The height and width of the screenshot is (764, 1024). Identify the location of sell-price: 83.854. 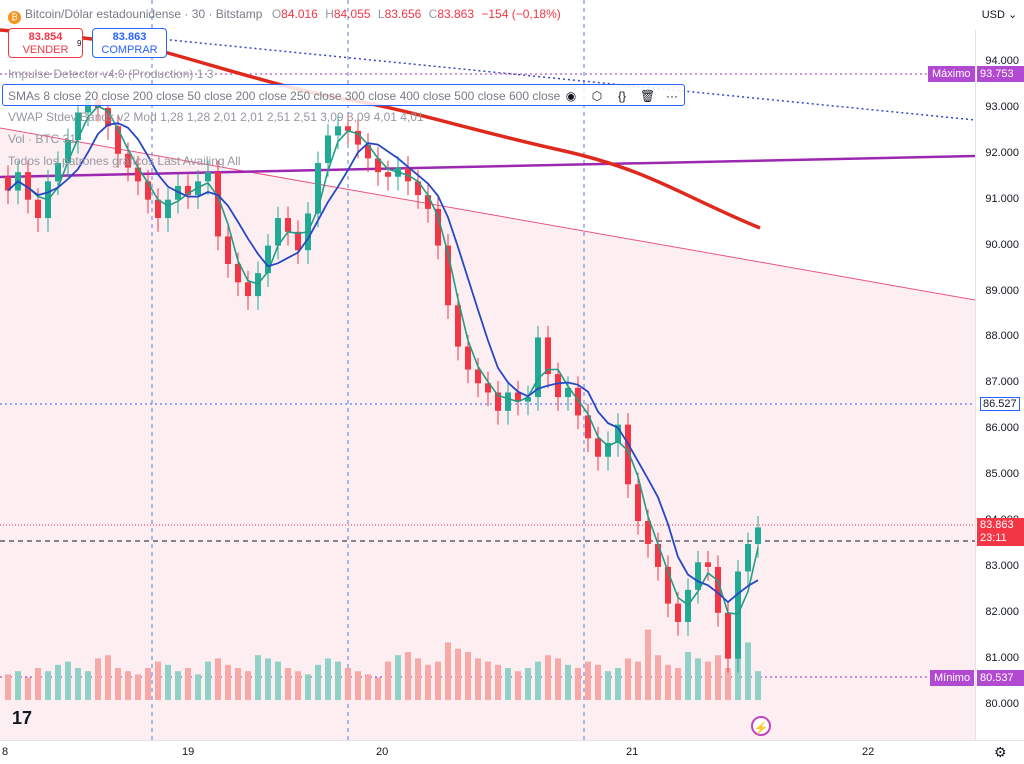
(45, 37).